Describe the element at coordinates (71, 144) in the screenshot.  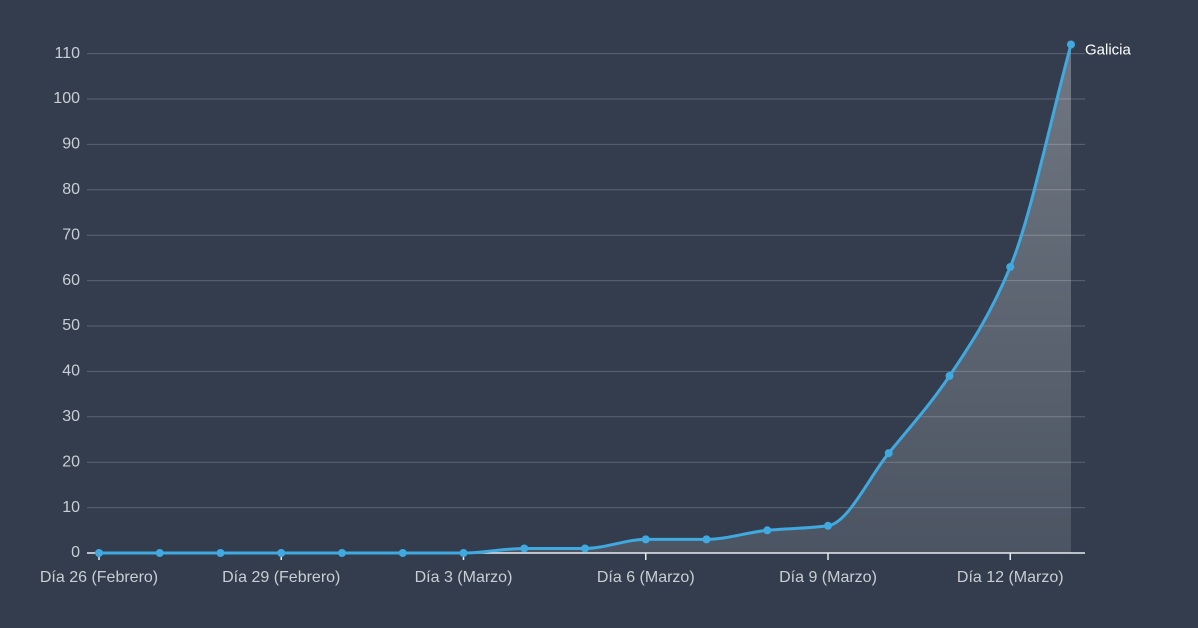
I see `y-tick-label: 90` at that location.